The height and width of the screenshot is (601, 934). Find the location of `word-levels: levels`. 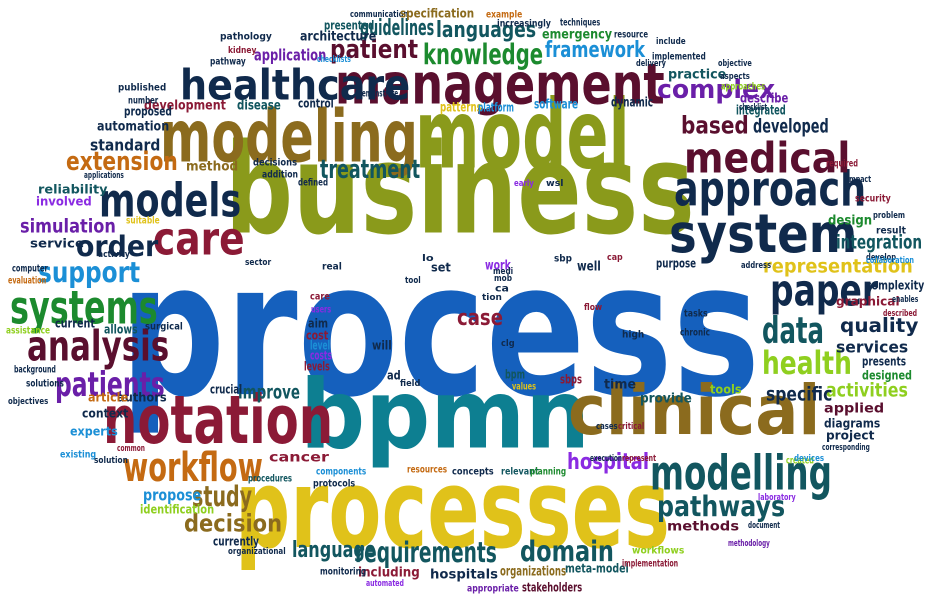

word-levels: levels is located at coordinates (317, 367).